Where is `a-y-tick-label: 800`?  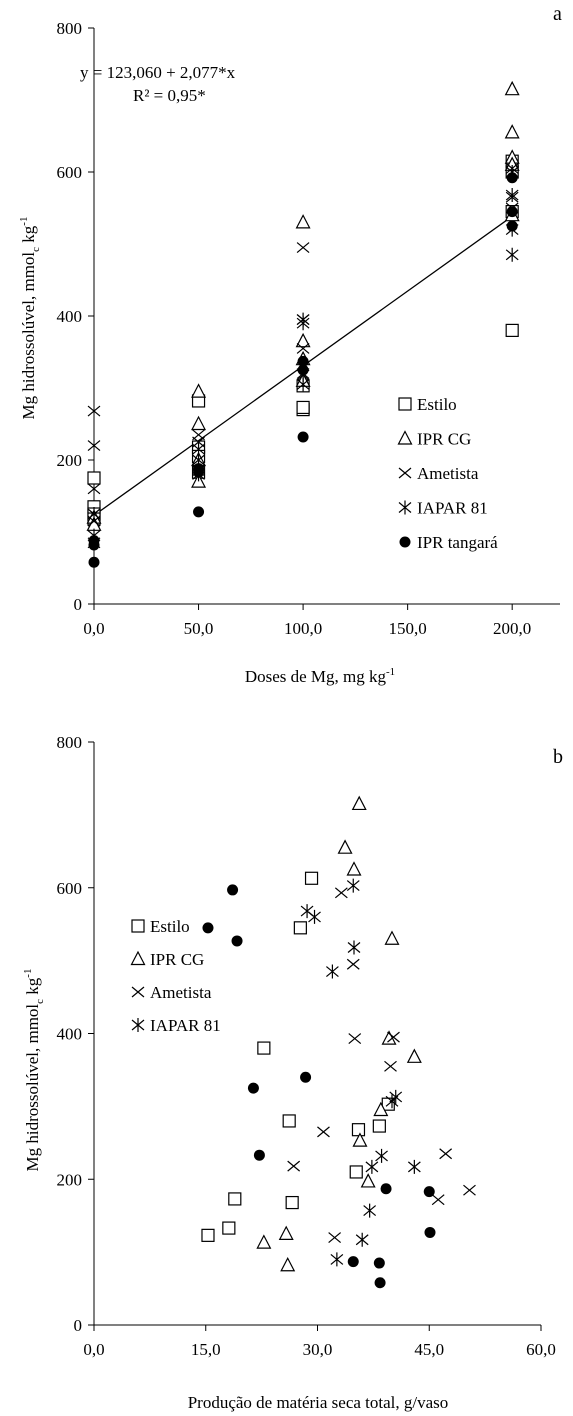 a-y-tick-label: 800 is located at coordinates (70, 28).